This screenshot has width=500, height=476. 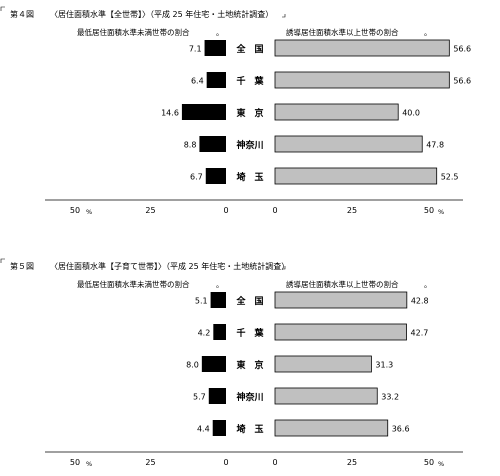 I want to click on left-bar-value-label: 8.0, so click(x=192, y=365).